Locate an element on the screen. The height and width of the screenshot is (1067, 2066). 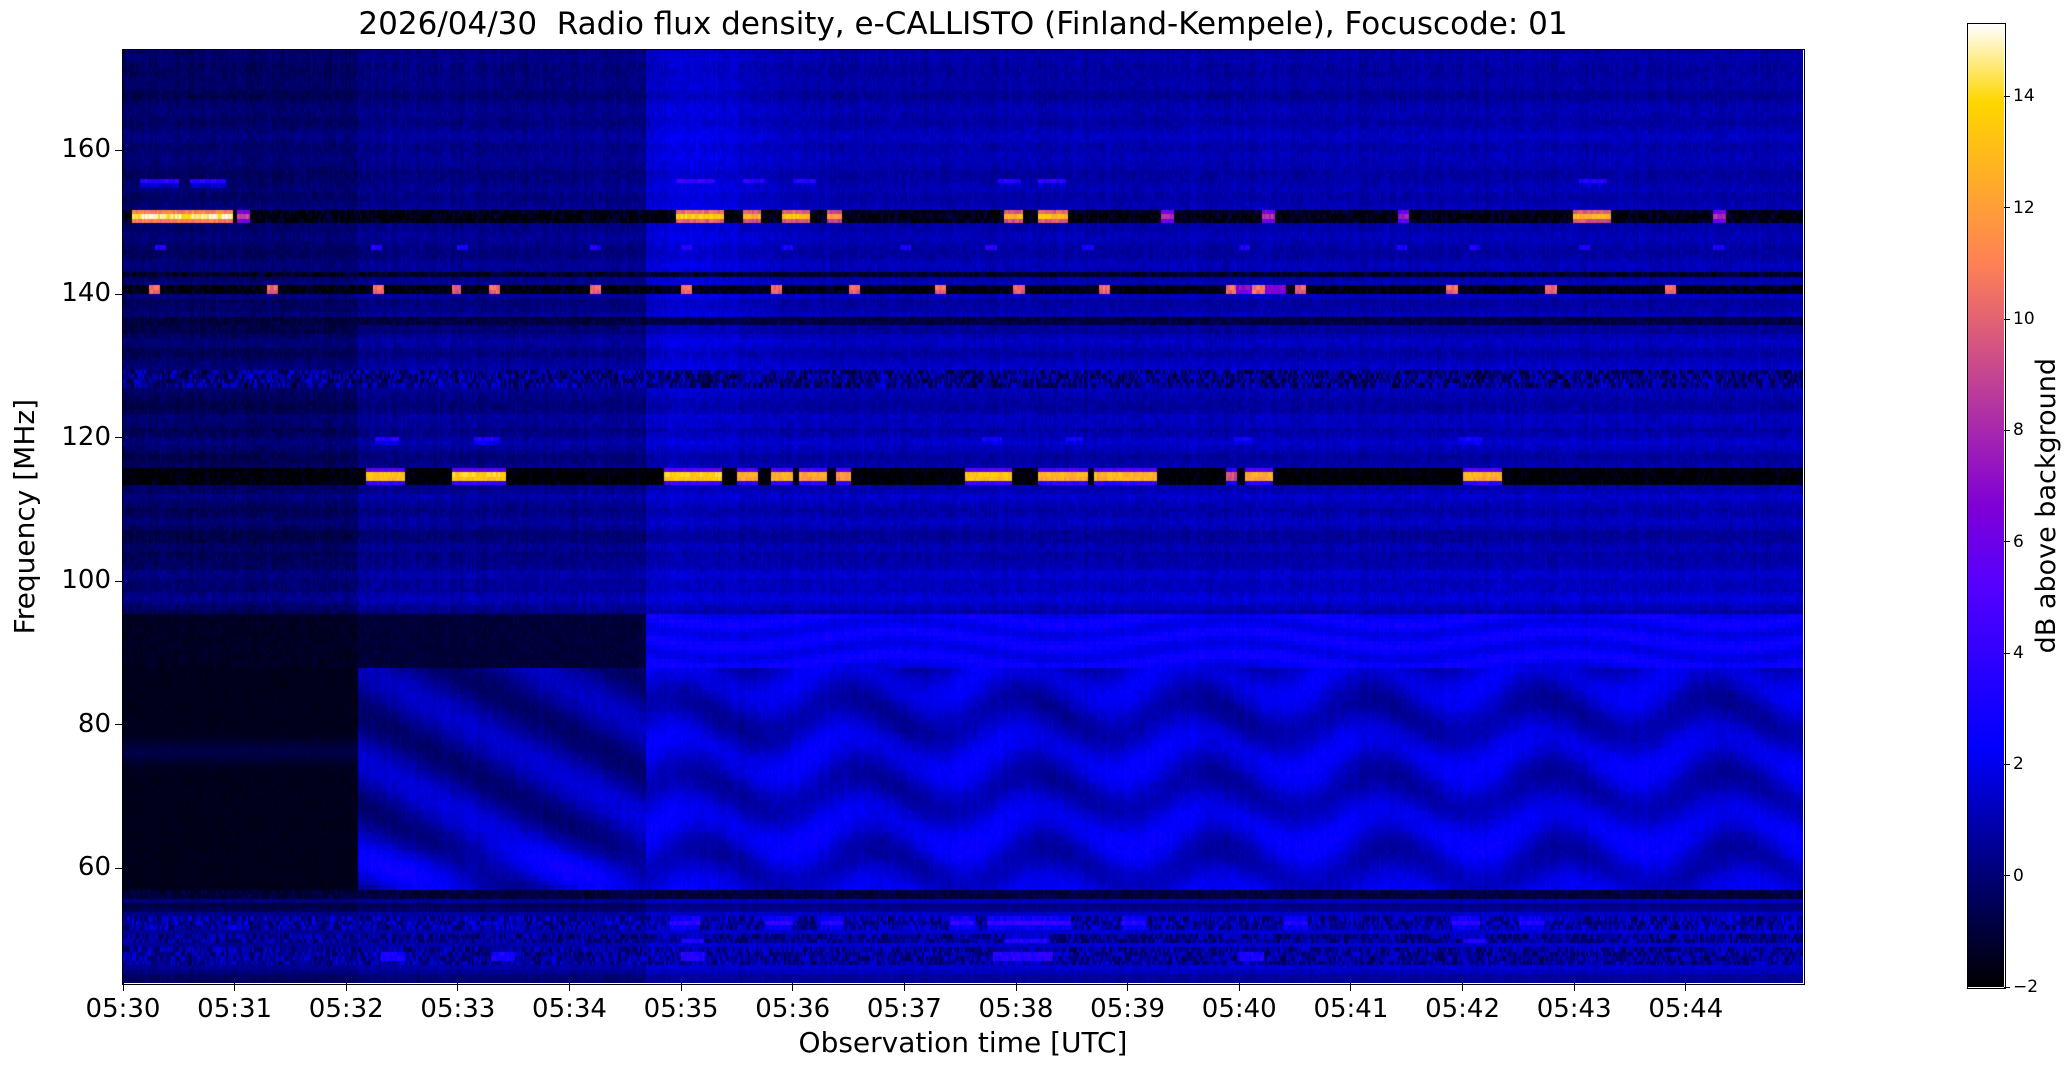
x-tick-label: 05:34 is located at coordinates (569, 1009).